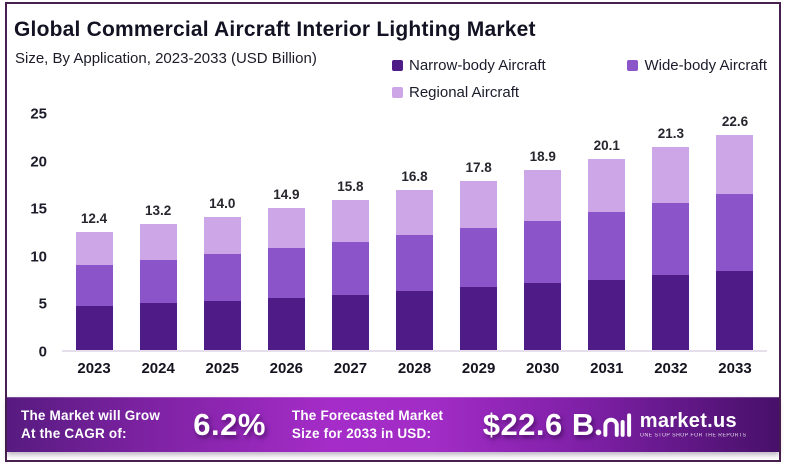 The image size is (785, 465). I want to click on bar-column-2023: 12.4, so click(94, 232).